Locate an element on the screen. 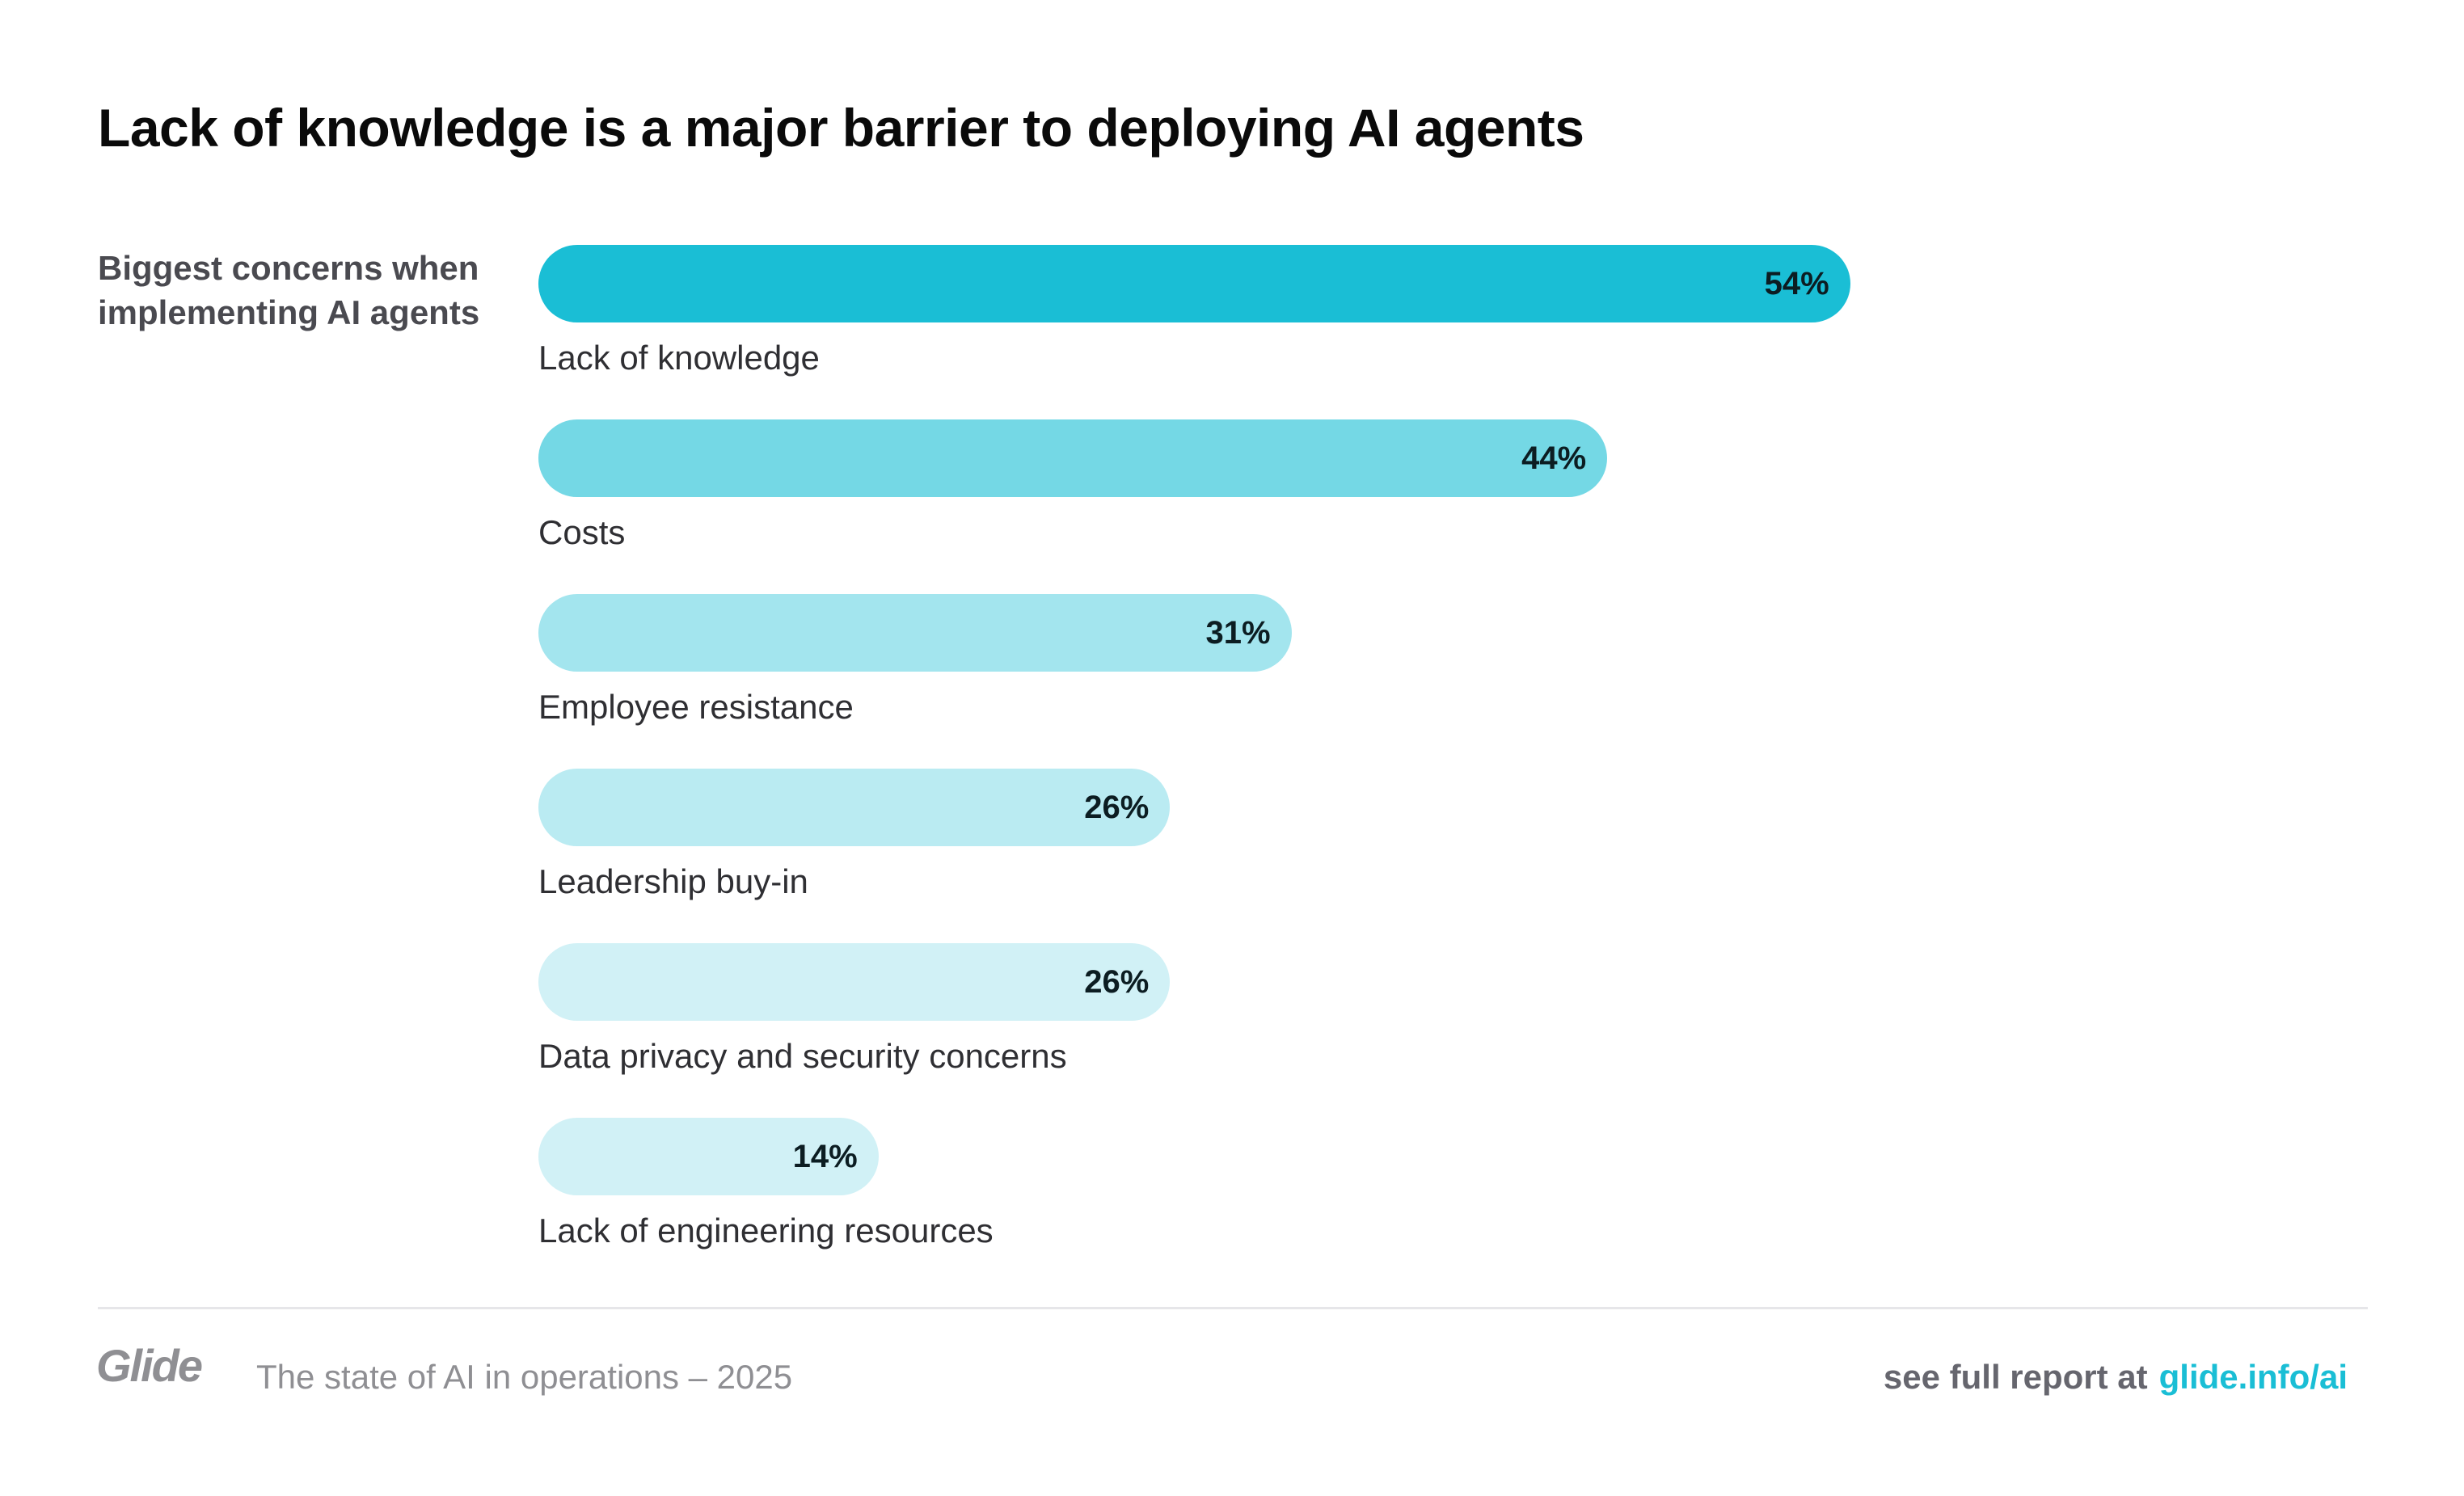 The image size is (2464, 1496). report-title: The state of AI in operations – 2025 is located at coordinates (525, 1377).